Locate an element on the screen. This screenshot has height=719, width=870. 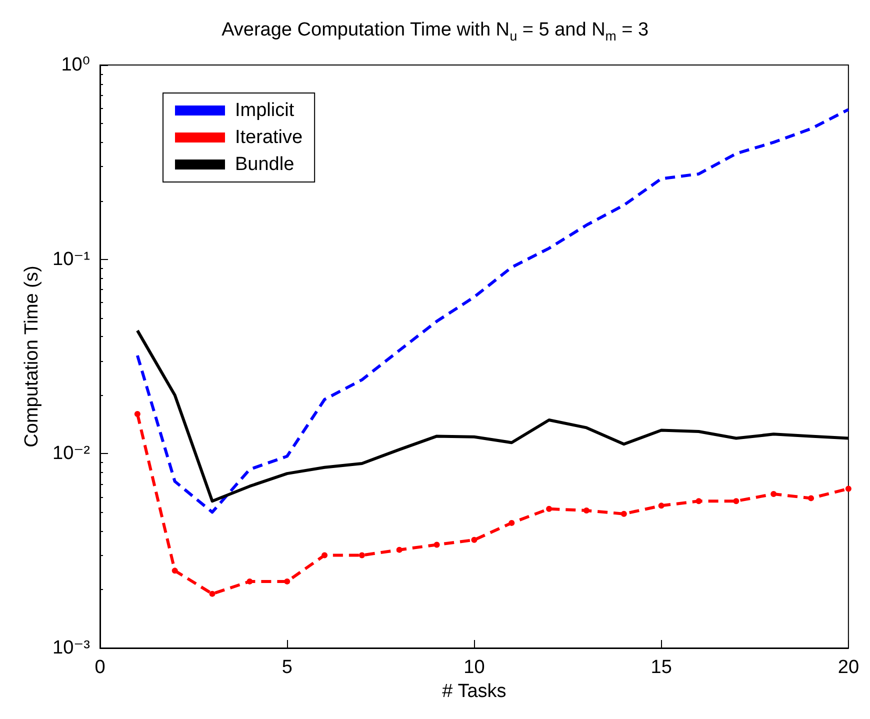
x-tick-label: 15 is located at coordinates (661, 667).